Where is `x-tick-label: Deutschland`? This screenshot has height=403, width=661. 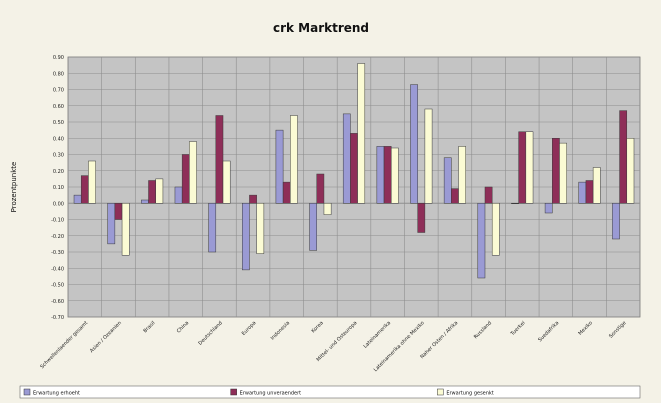 x-tick-label: Deutschland is located at coordinates (210, 333).